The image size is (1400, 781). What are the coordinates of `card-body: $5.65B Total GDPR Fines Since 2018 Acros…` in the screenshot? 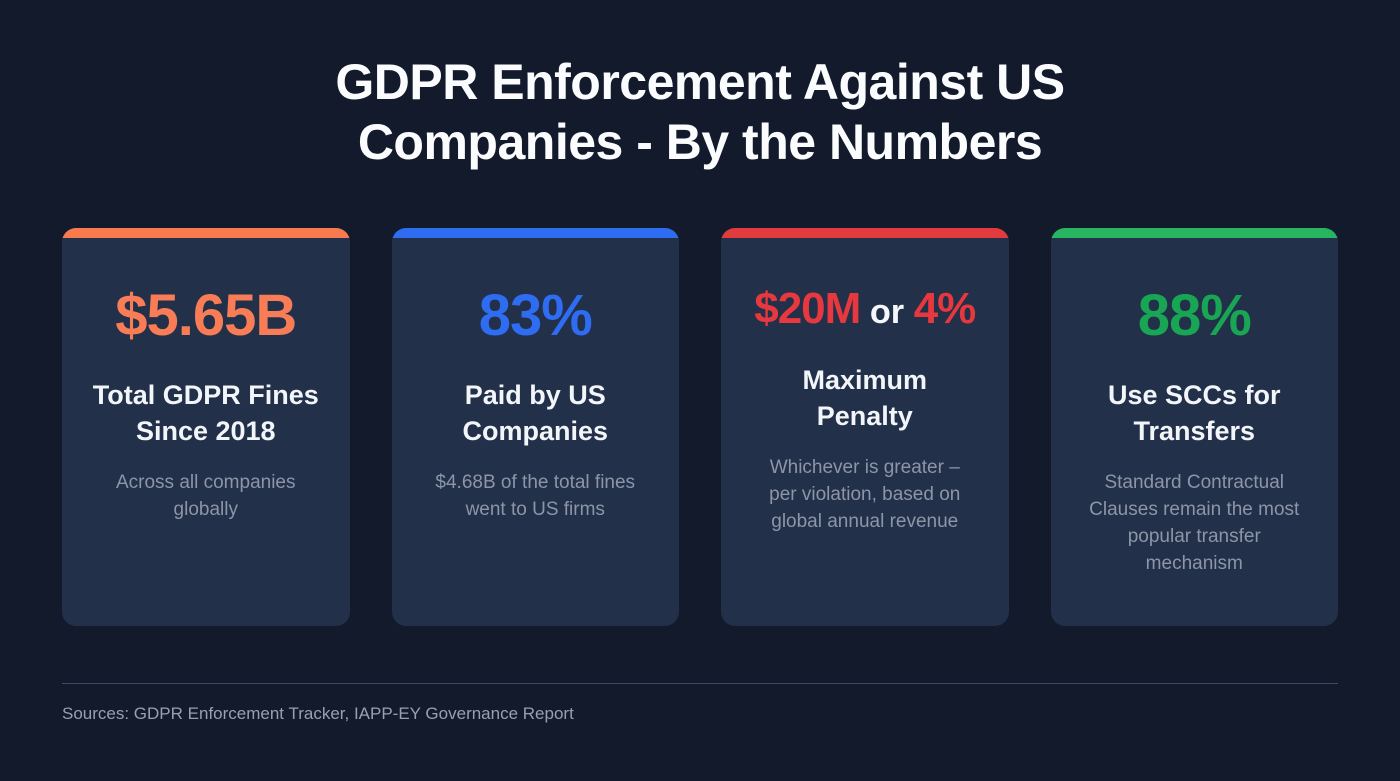 It's located at (206, 395).